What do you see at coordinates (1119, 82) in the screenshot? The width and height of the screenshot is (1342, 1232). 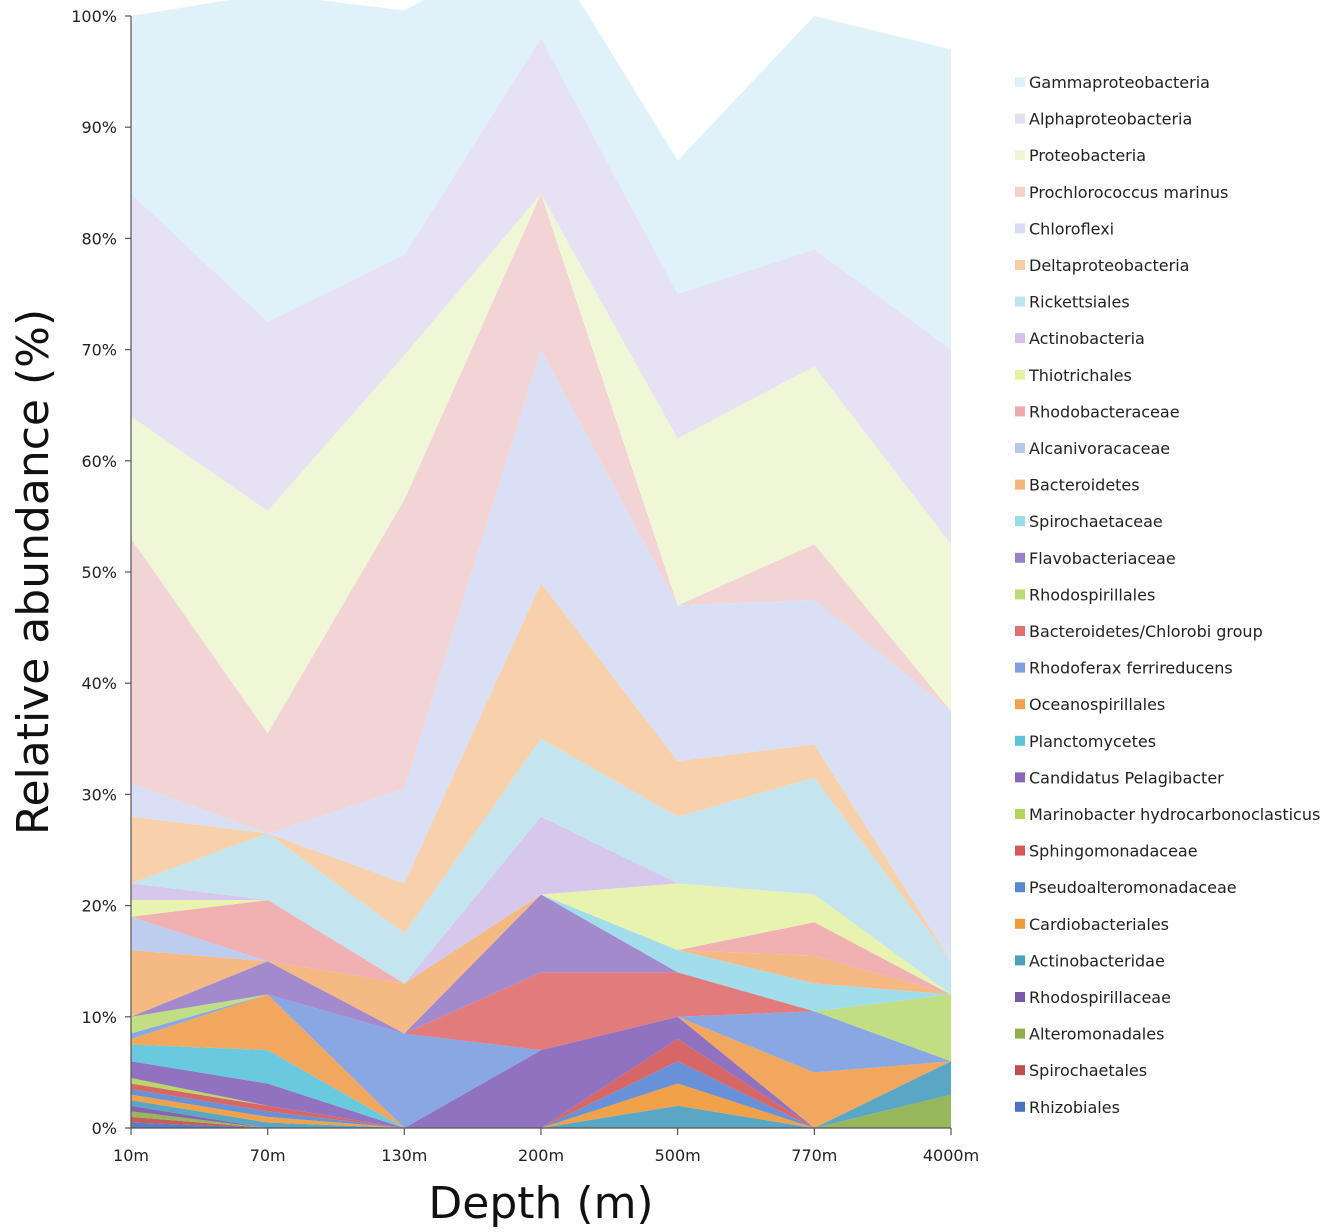 I see `legend-label: Gammaproteobacteria` at bounding box center [1119, 82].